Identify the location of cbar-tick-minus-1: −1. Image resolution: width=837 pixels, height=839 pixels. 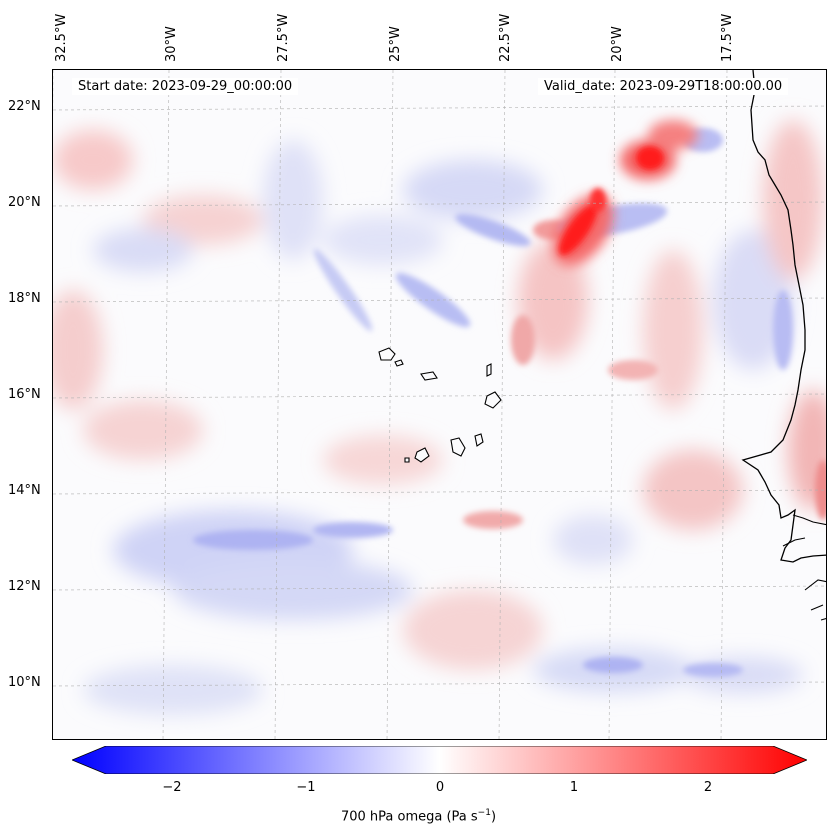
(306, 787).